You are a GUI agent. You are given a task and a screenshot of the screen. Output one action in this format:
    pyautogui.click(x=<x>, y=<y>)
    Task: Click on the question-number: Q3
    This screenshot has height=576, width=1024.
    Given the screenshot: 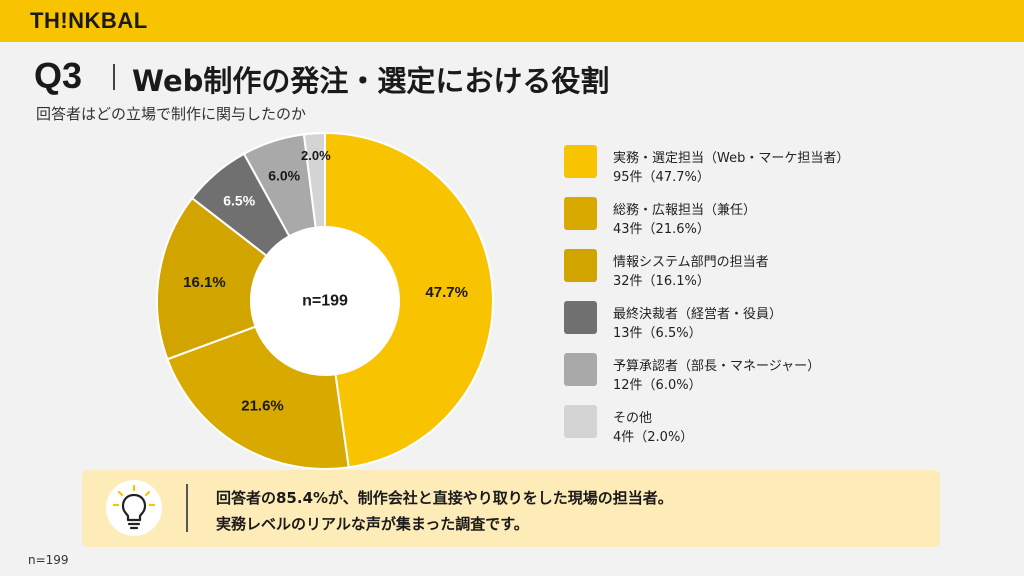 What is the action you would take?
    pyautogui.click(x=58, y=75)
    